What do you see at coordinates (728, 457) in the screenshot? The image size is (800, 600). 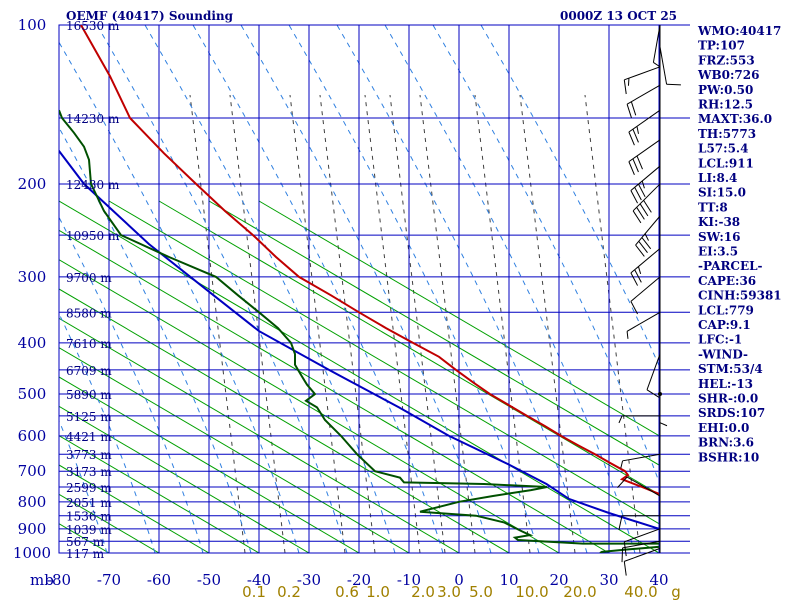 I see `index-readout: BSHR:10` at bounding box center [728, 457].